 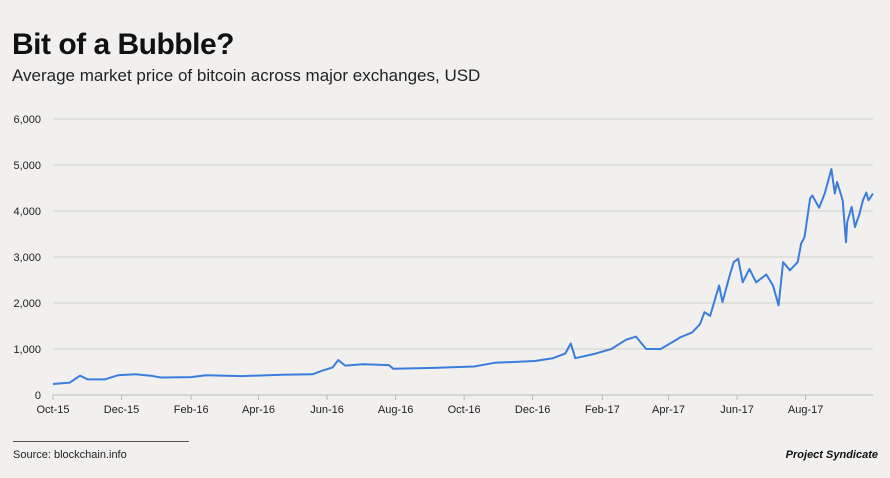 I want to click on y-tick-label: 4,000, so click(x=27, y=212).